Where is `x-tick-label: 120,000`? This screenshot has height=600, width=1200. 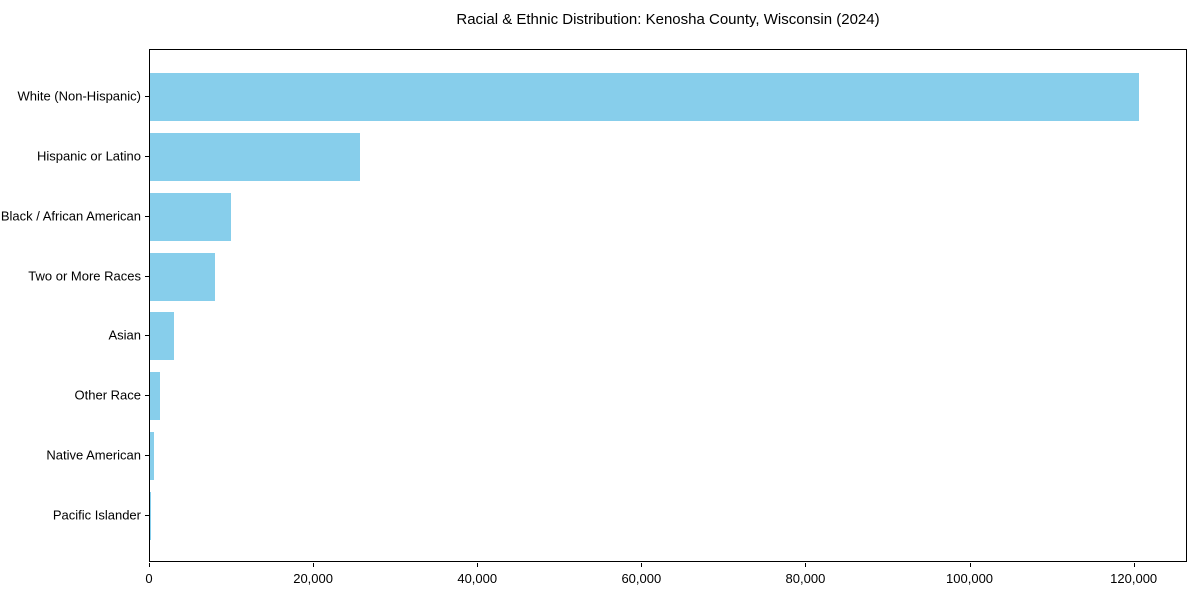
x-tick-label: 120,000 is located at coordinates (1134, 578).